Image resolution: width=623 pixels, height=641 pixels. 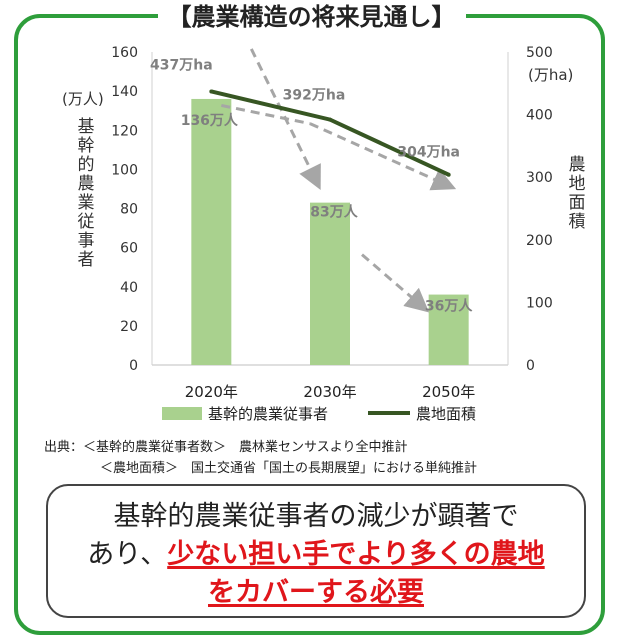 I want to click on summary-emphasis-2: をカバーする必要, so click(x=316, y=592).